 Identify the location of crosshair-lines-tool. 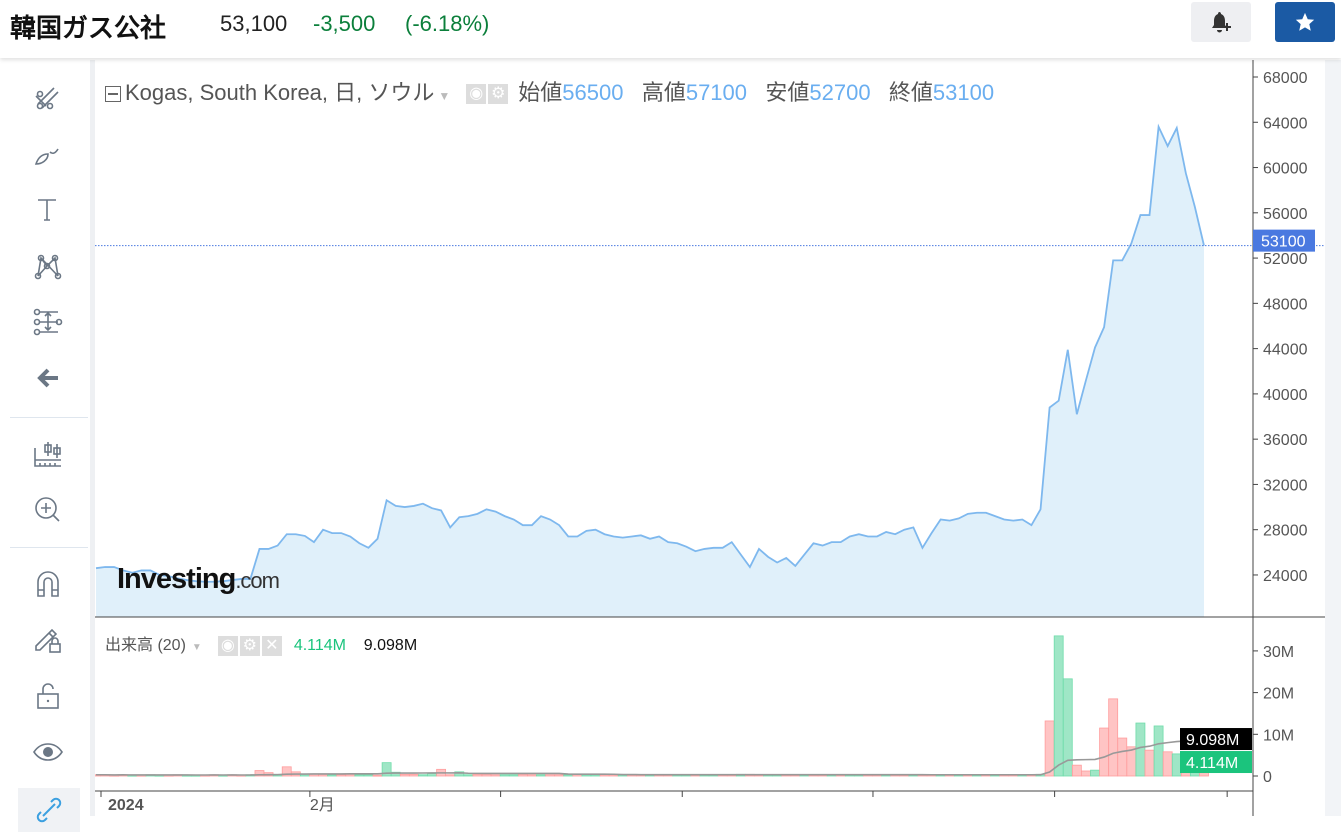
(48, 98).